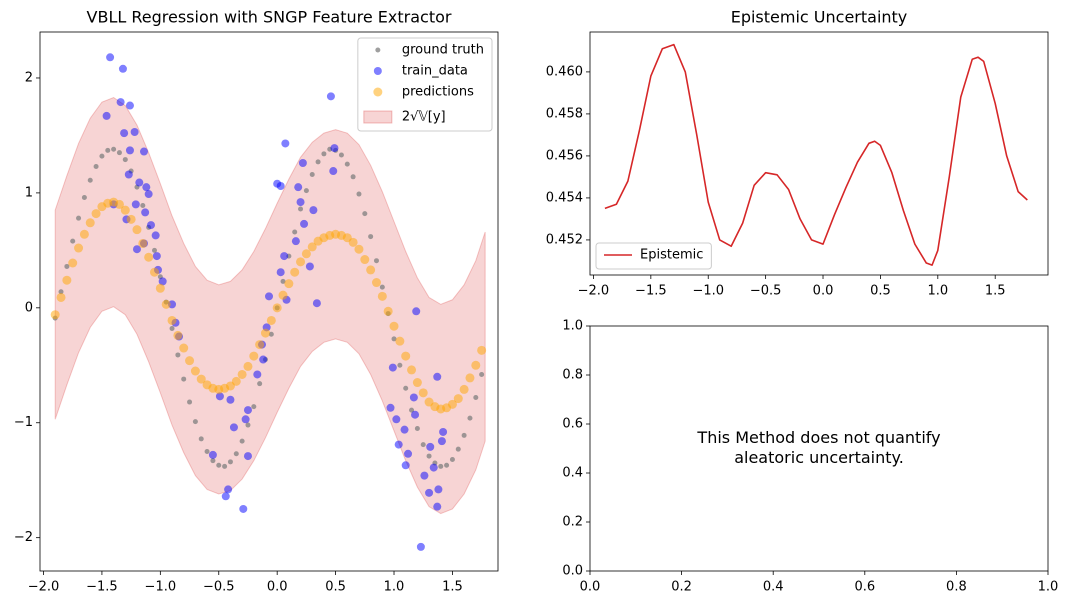 The width and height of the screenshot is (1068, 605). What do you see at coordinates (443, 50) in the screenshot?
I see `legend-label: ground truth` at bounding box center [443, 50].